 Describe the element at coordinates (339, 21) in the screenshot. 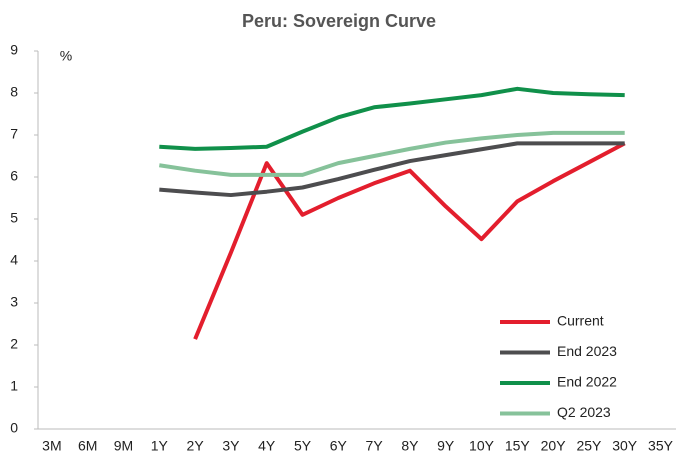

I see `chart-title: Peru: Sovereign Curve` at that location.